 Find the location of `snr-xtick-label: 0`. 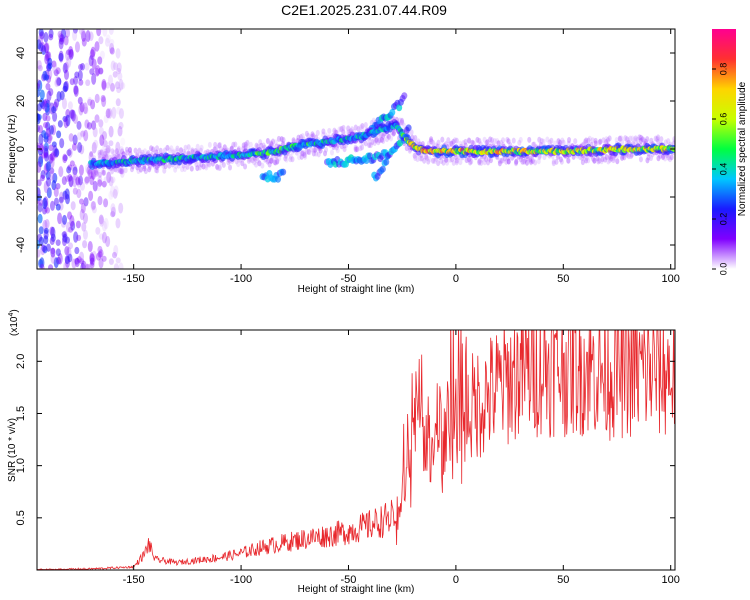

snr-xtick-label: 0 is located at coordinates (456, 580).